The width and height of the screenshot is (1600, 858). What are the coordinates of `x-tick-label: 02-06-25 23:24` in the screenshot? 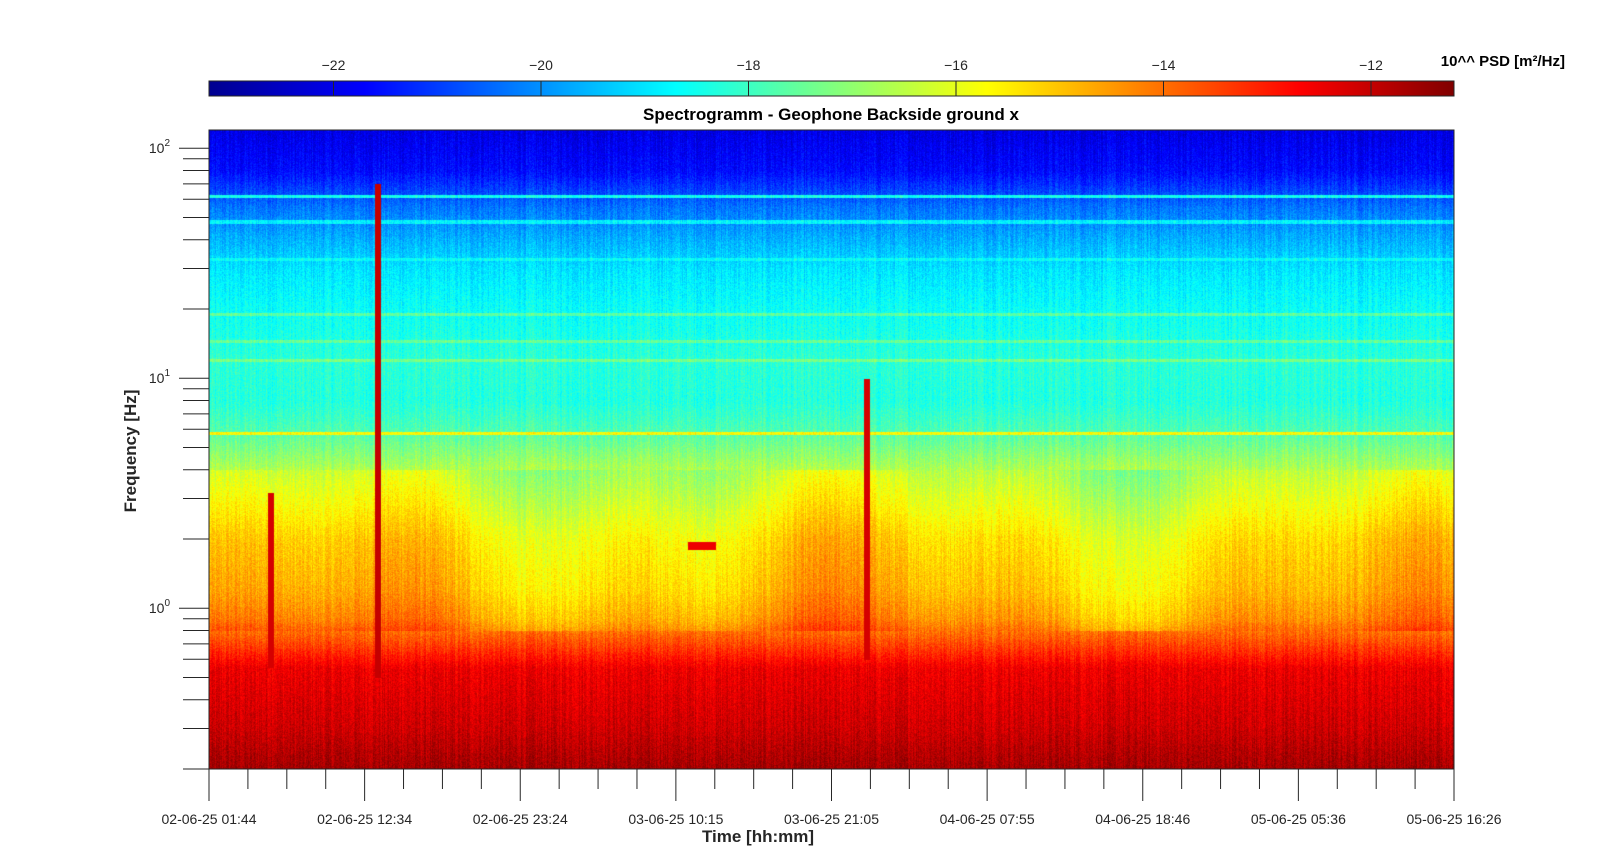 It's located at (520, 819).